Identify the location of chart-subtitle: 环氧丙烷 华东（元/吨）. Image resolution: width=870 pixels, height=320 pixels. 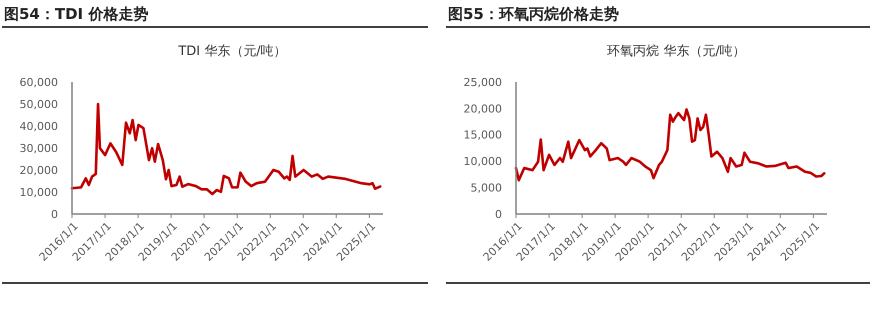
(676, 51).